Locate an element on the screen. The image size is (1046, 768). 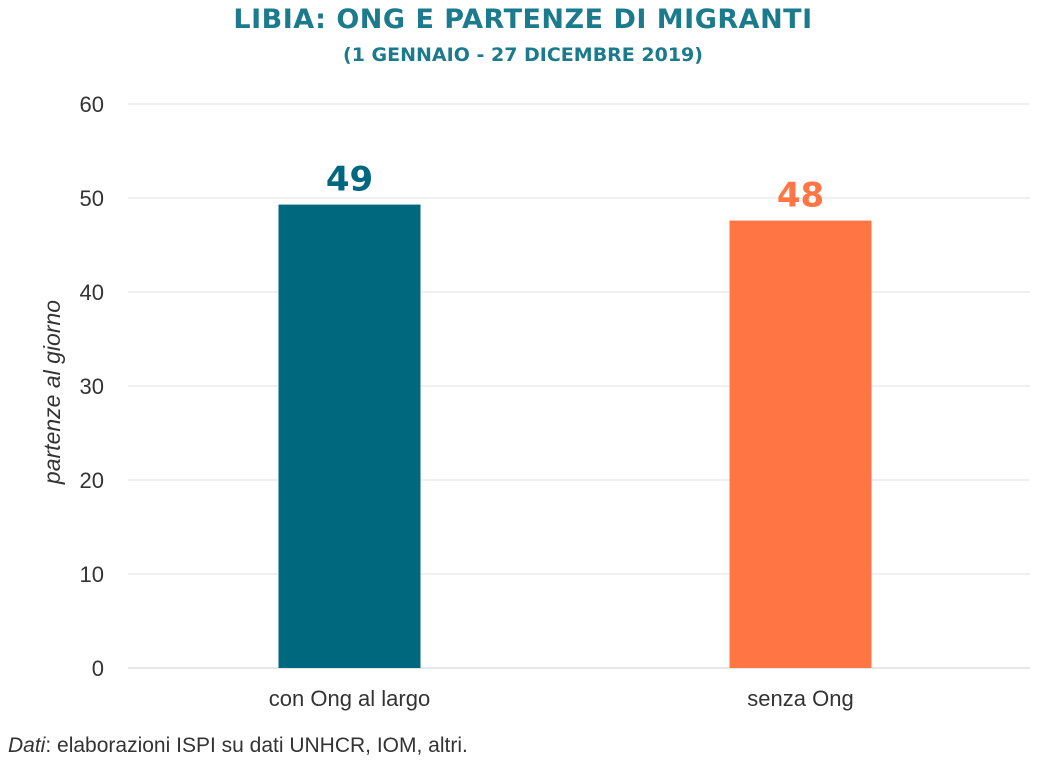
y-tick-label: 40 is located at coordinates (92, 292).